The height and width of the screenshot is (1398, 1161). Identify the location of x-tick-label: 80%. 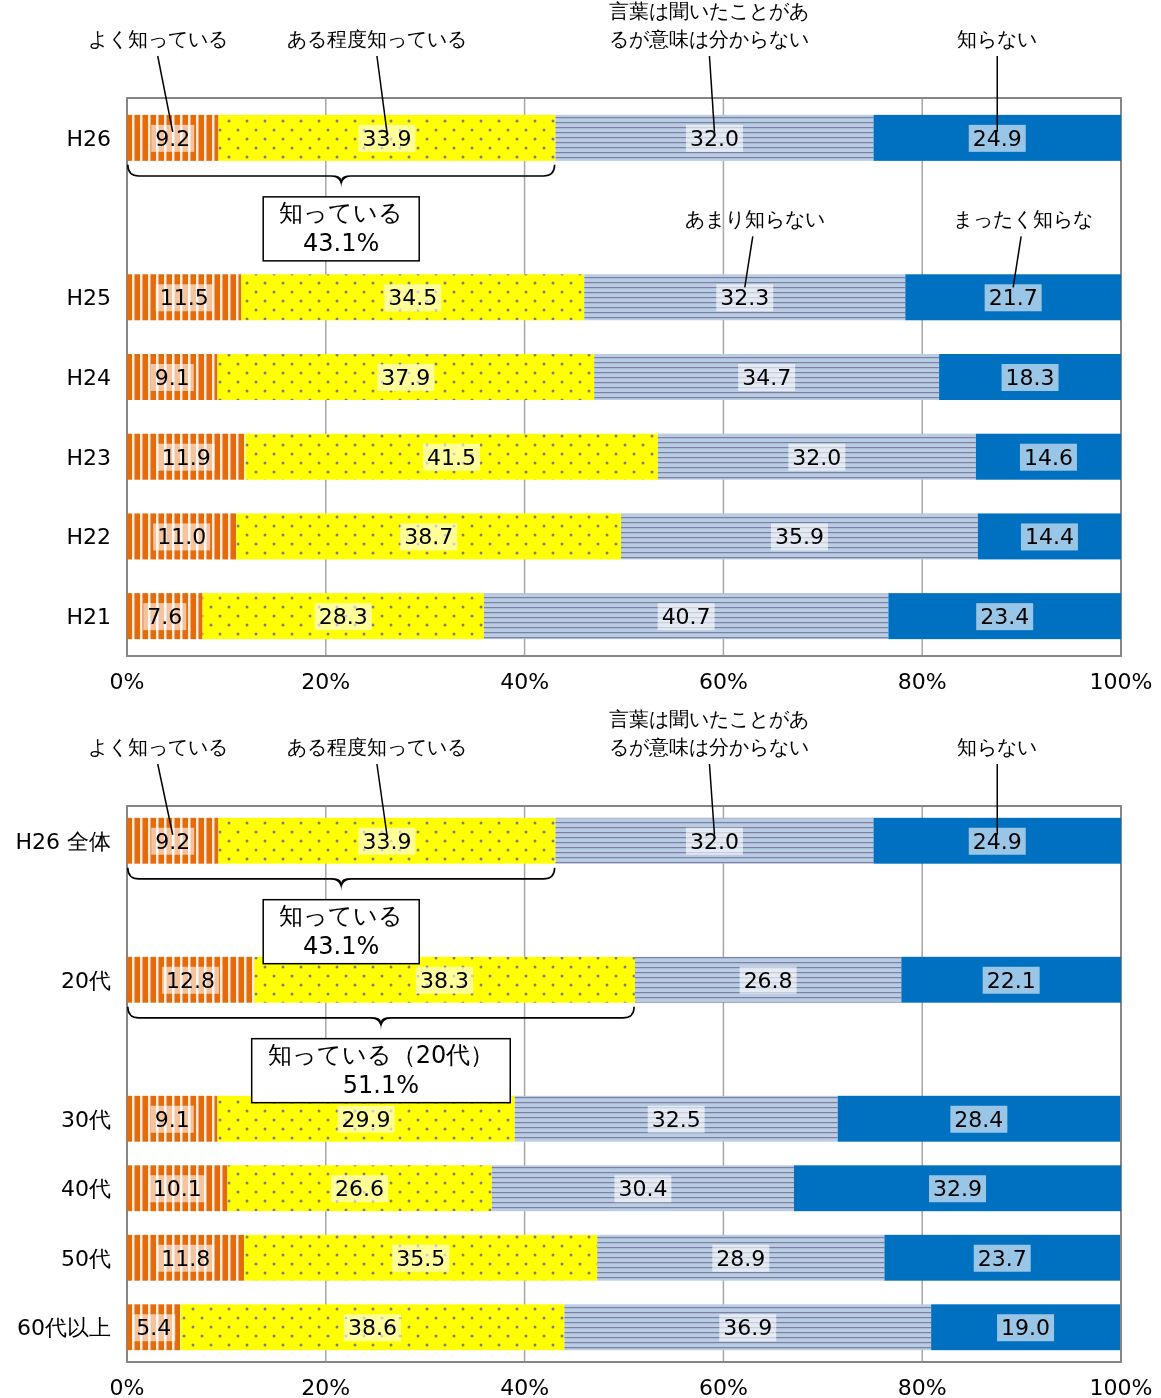
(922, 681).